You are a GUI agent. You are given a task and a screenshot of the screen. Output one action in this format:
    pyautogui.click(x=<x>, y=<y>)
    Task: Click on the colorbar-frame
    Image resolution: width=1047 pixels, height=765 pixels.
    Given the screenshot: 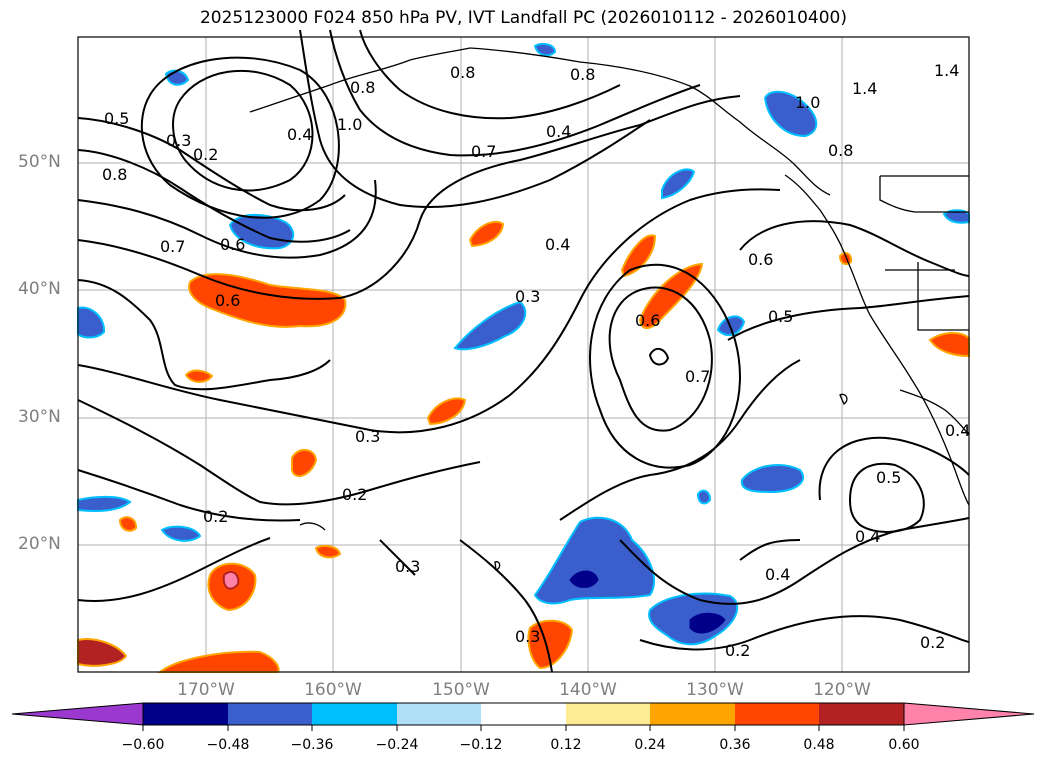 What is the action you would take?
    pyautogui.click(x=523, y=714)
    